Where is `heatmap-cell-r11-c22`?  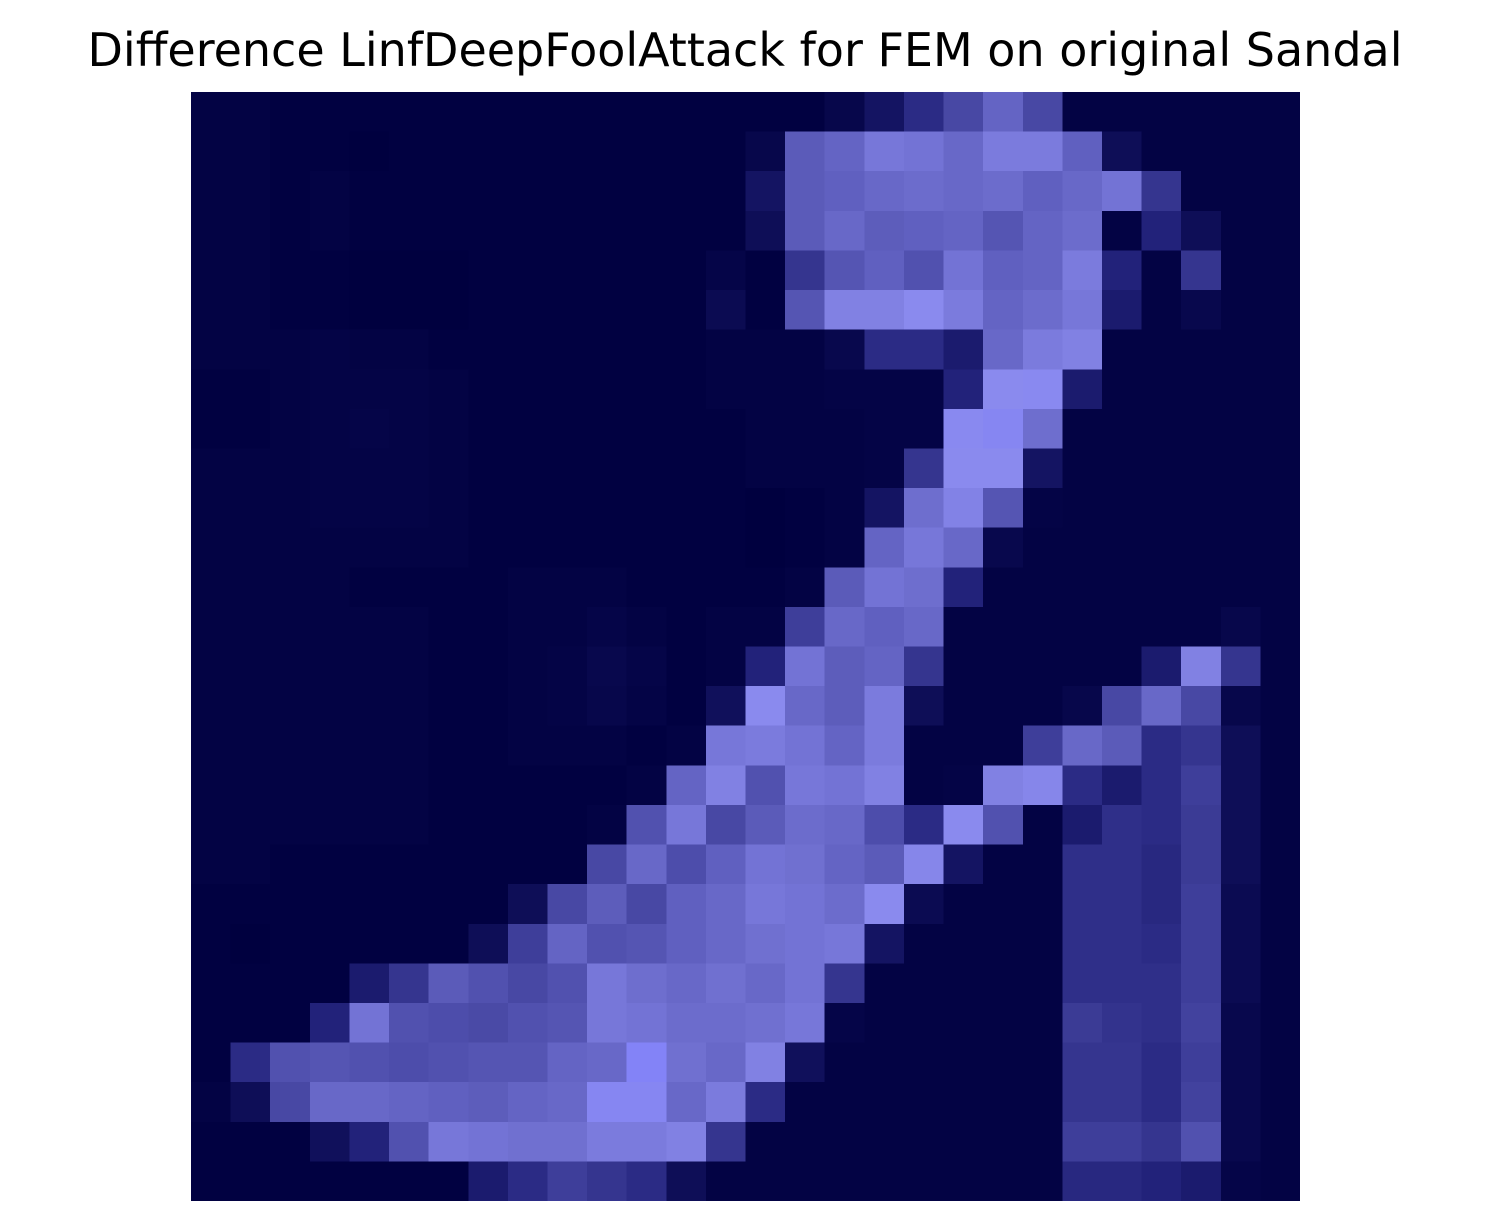
heatmap-cell-r11-c22 is located at coordinates (1082, 548).